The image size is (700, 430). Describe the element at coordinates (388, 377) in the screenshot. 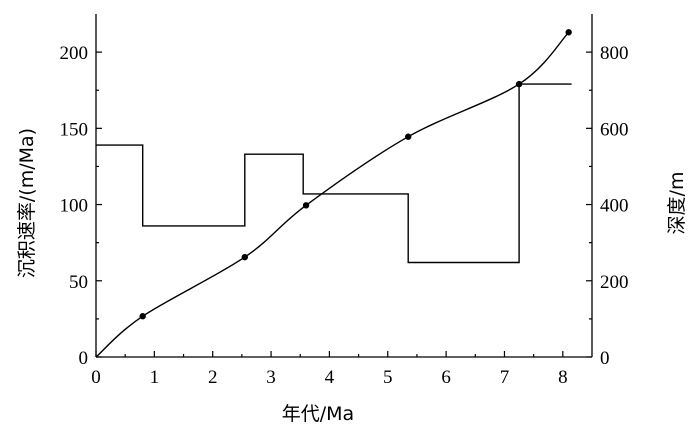

I see `x-tick-label: 5` at that location.